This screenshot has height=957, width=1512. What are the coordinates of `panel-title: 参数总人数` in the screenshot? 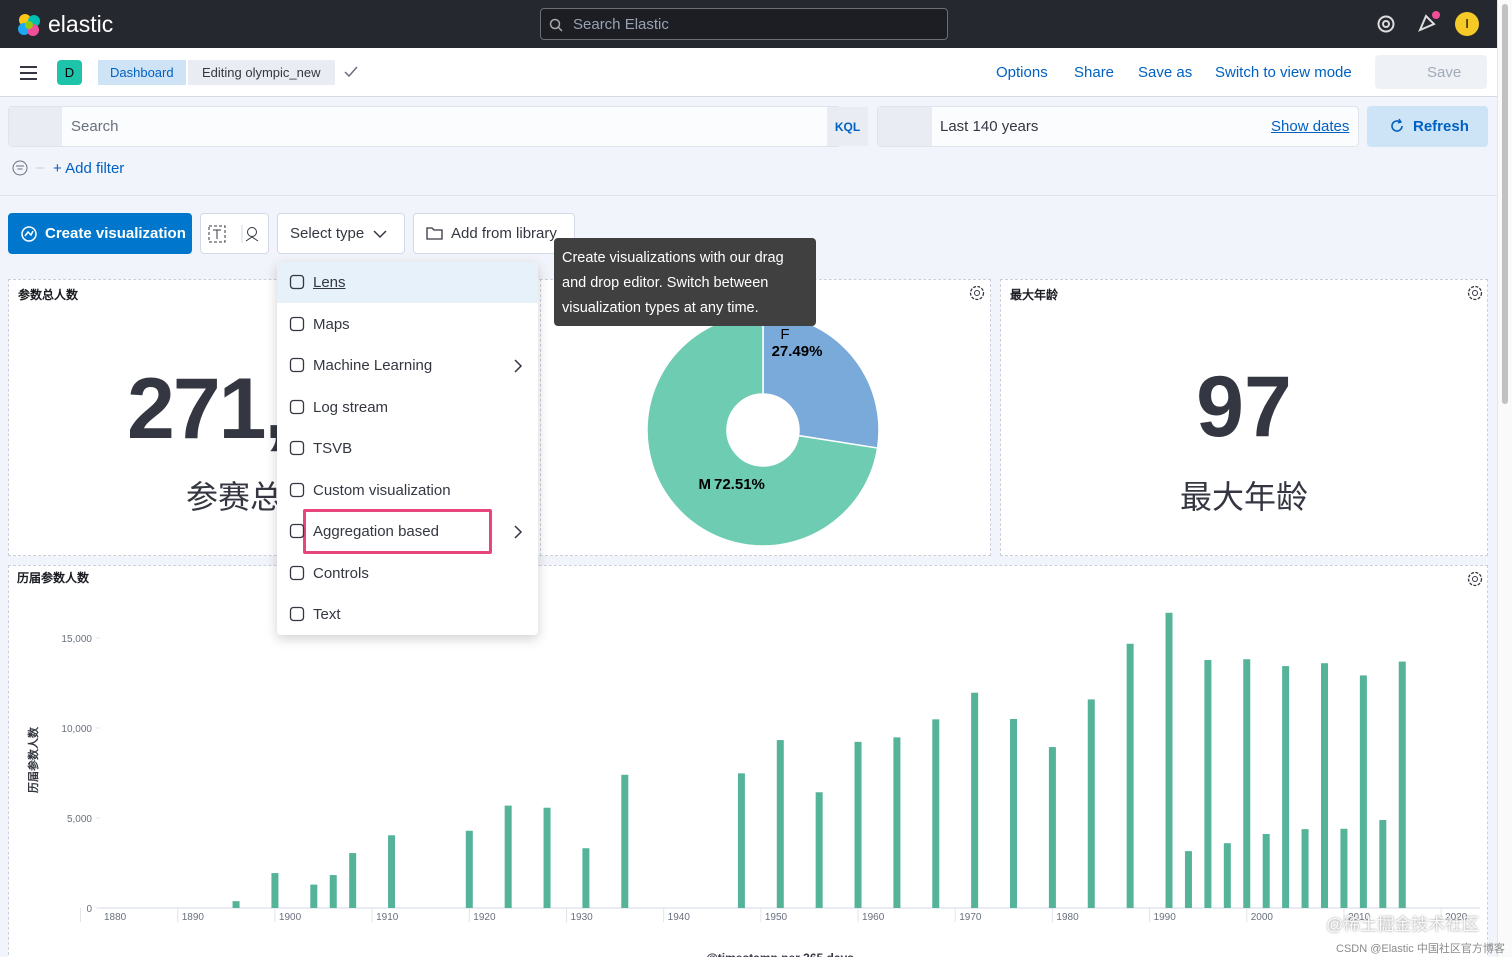 It's located at (48, 295).